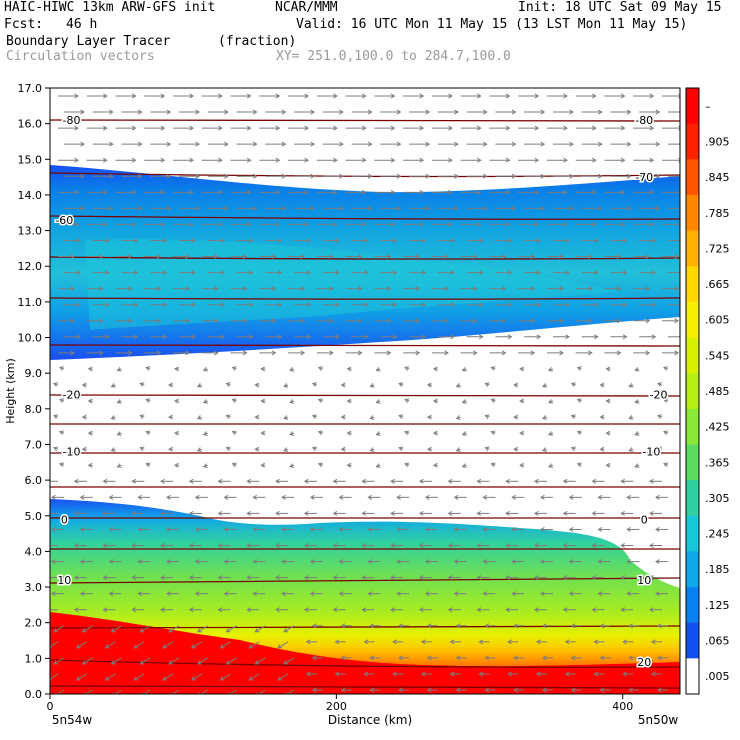 The image size is (740, 740). What do you see at coordinates (80, 56) in the screenshot?
I see `vector-label: Circulation vectors` at bounding box center [80, 56].